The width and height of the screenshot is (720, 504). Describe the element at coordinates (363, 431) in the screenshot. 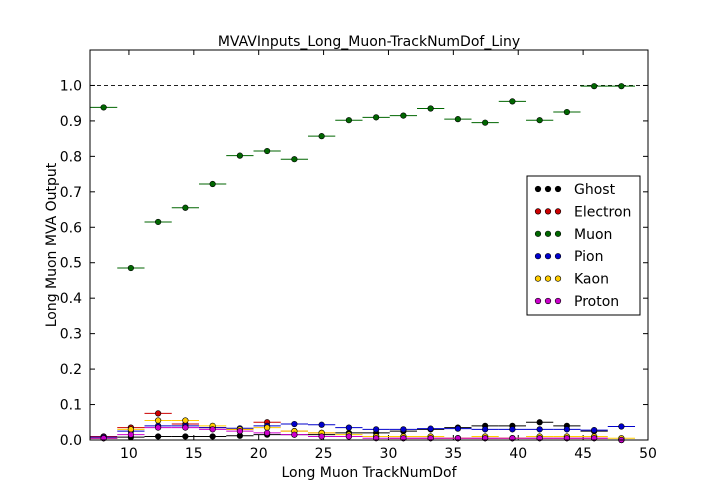

I see `series-ghost` at that location.